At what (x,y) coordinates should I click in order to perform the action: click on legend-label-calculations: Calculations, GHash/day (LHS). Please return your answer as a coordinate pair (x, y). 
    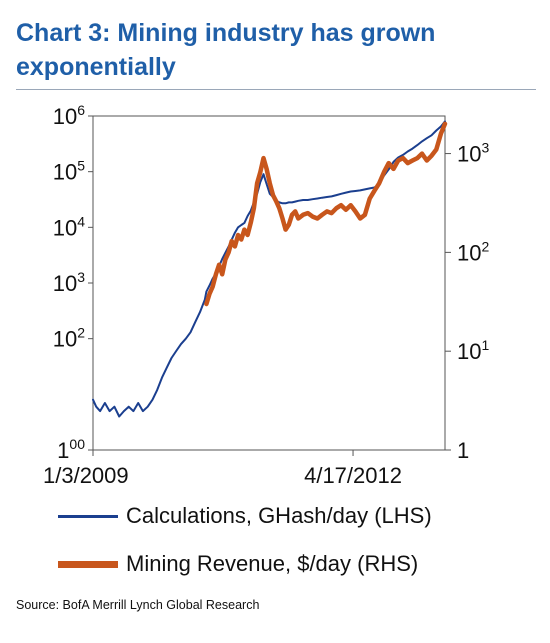
    Looking at the image, I should click on (279, 515).